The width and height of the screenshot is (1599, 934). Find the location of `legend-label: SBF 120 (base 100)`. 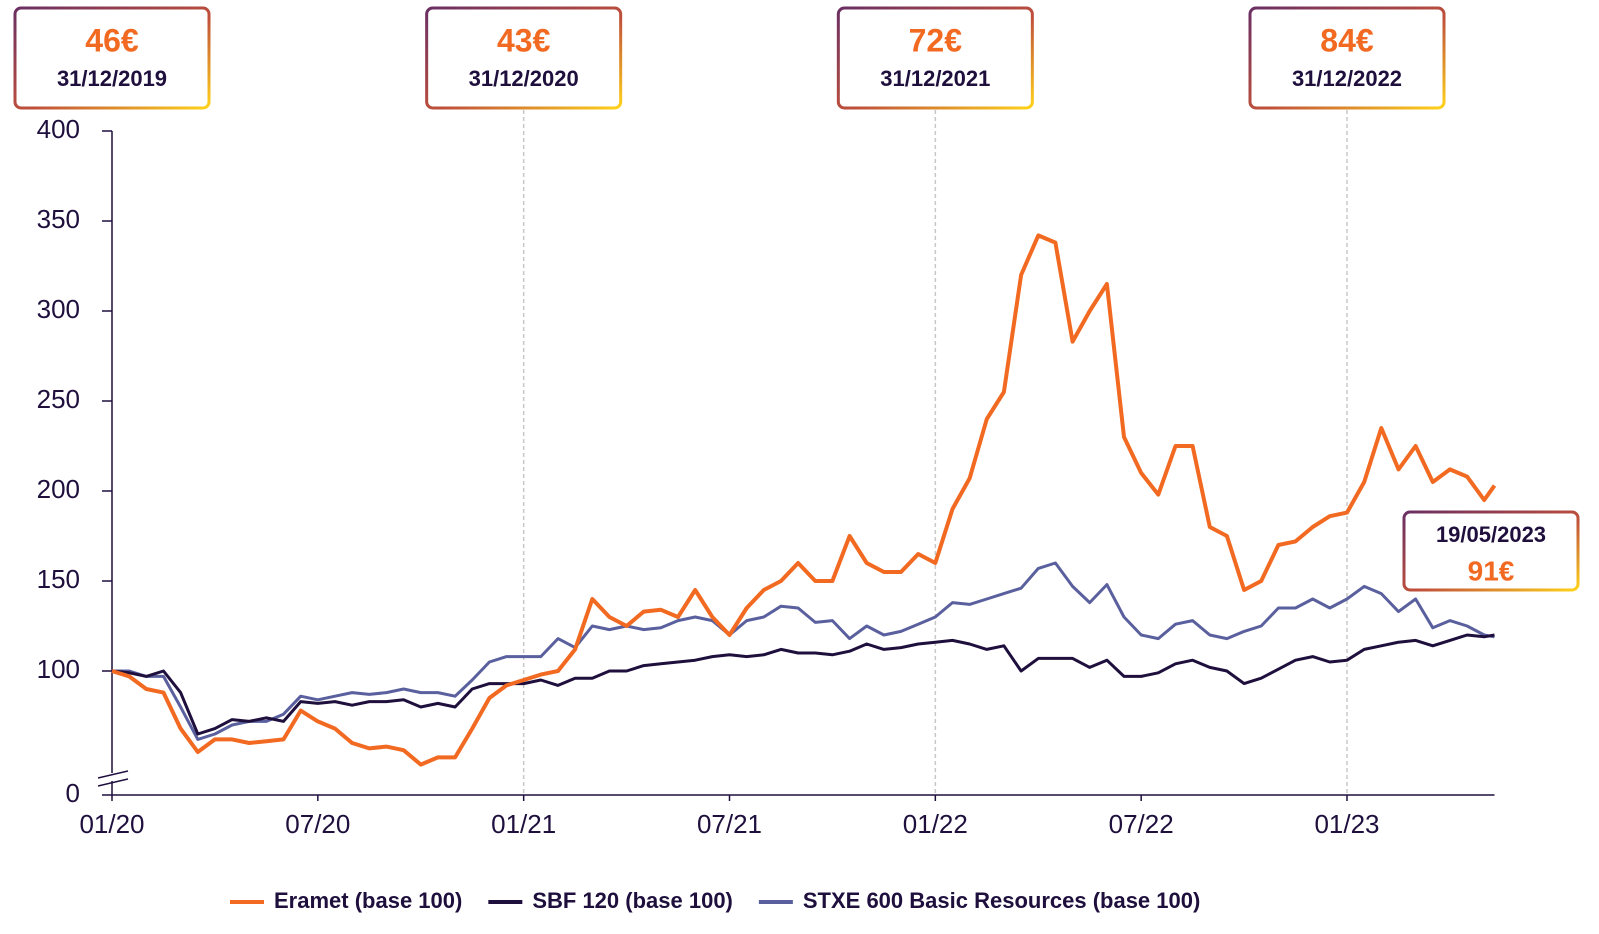

legend-label: SBF 120 (base 100) is located at coordinates (632, 900).